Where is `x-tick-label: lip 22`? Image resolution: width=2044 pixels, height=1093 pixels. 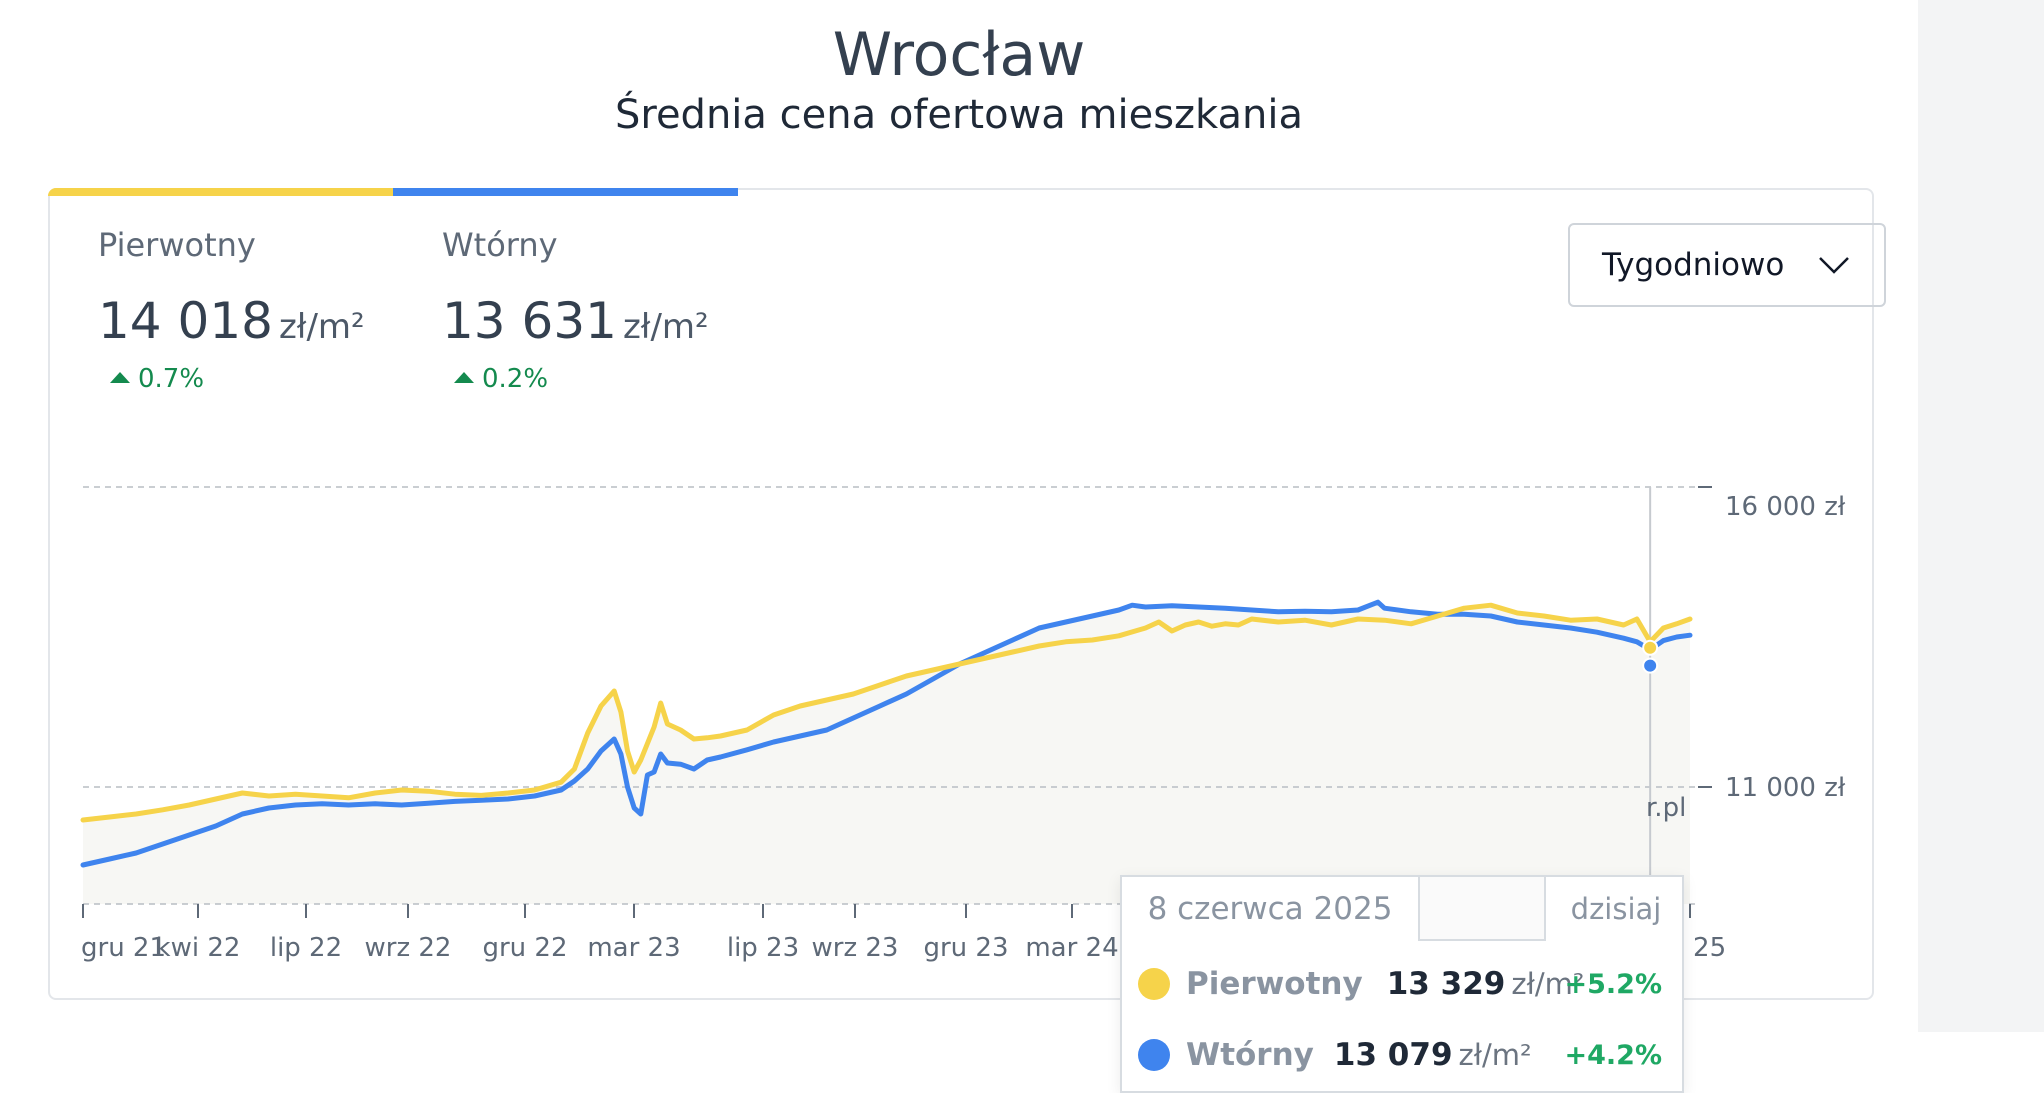
x-tick-label: lip 22 is located at coordinates (306, 948).